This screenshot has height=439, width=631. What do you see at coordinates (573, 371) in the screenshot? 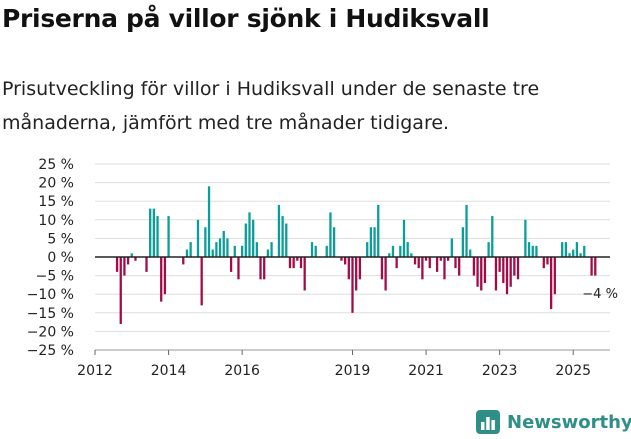
I see `x-tick-label: 2025` at bounding box center [573, 371].